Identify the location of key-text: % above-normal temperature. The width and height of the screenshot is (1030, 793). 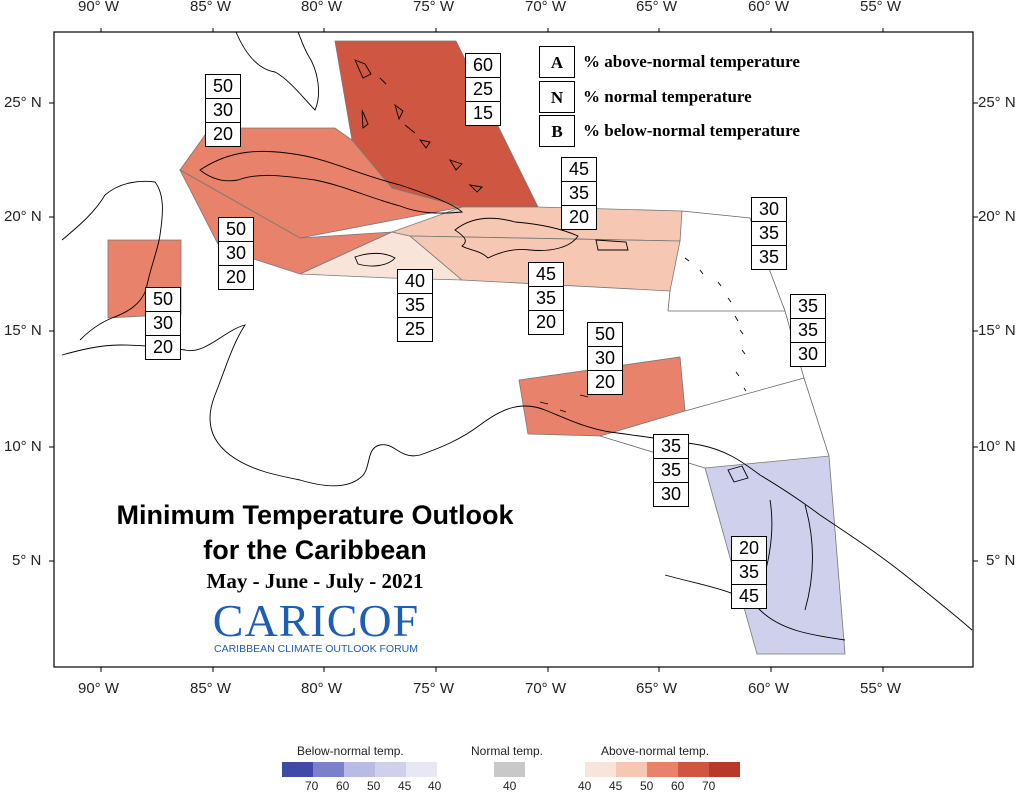
(691, 61).